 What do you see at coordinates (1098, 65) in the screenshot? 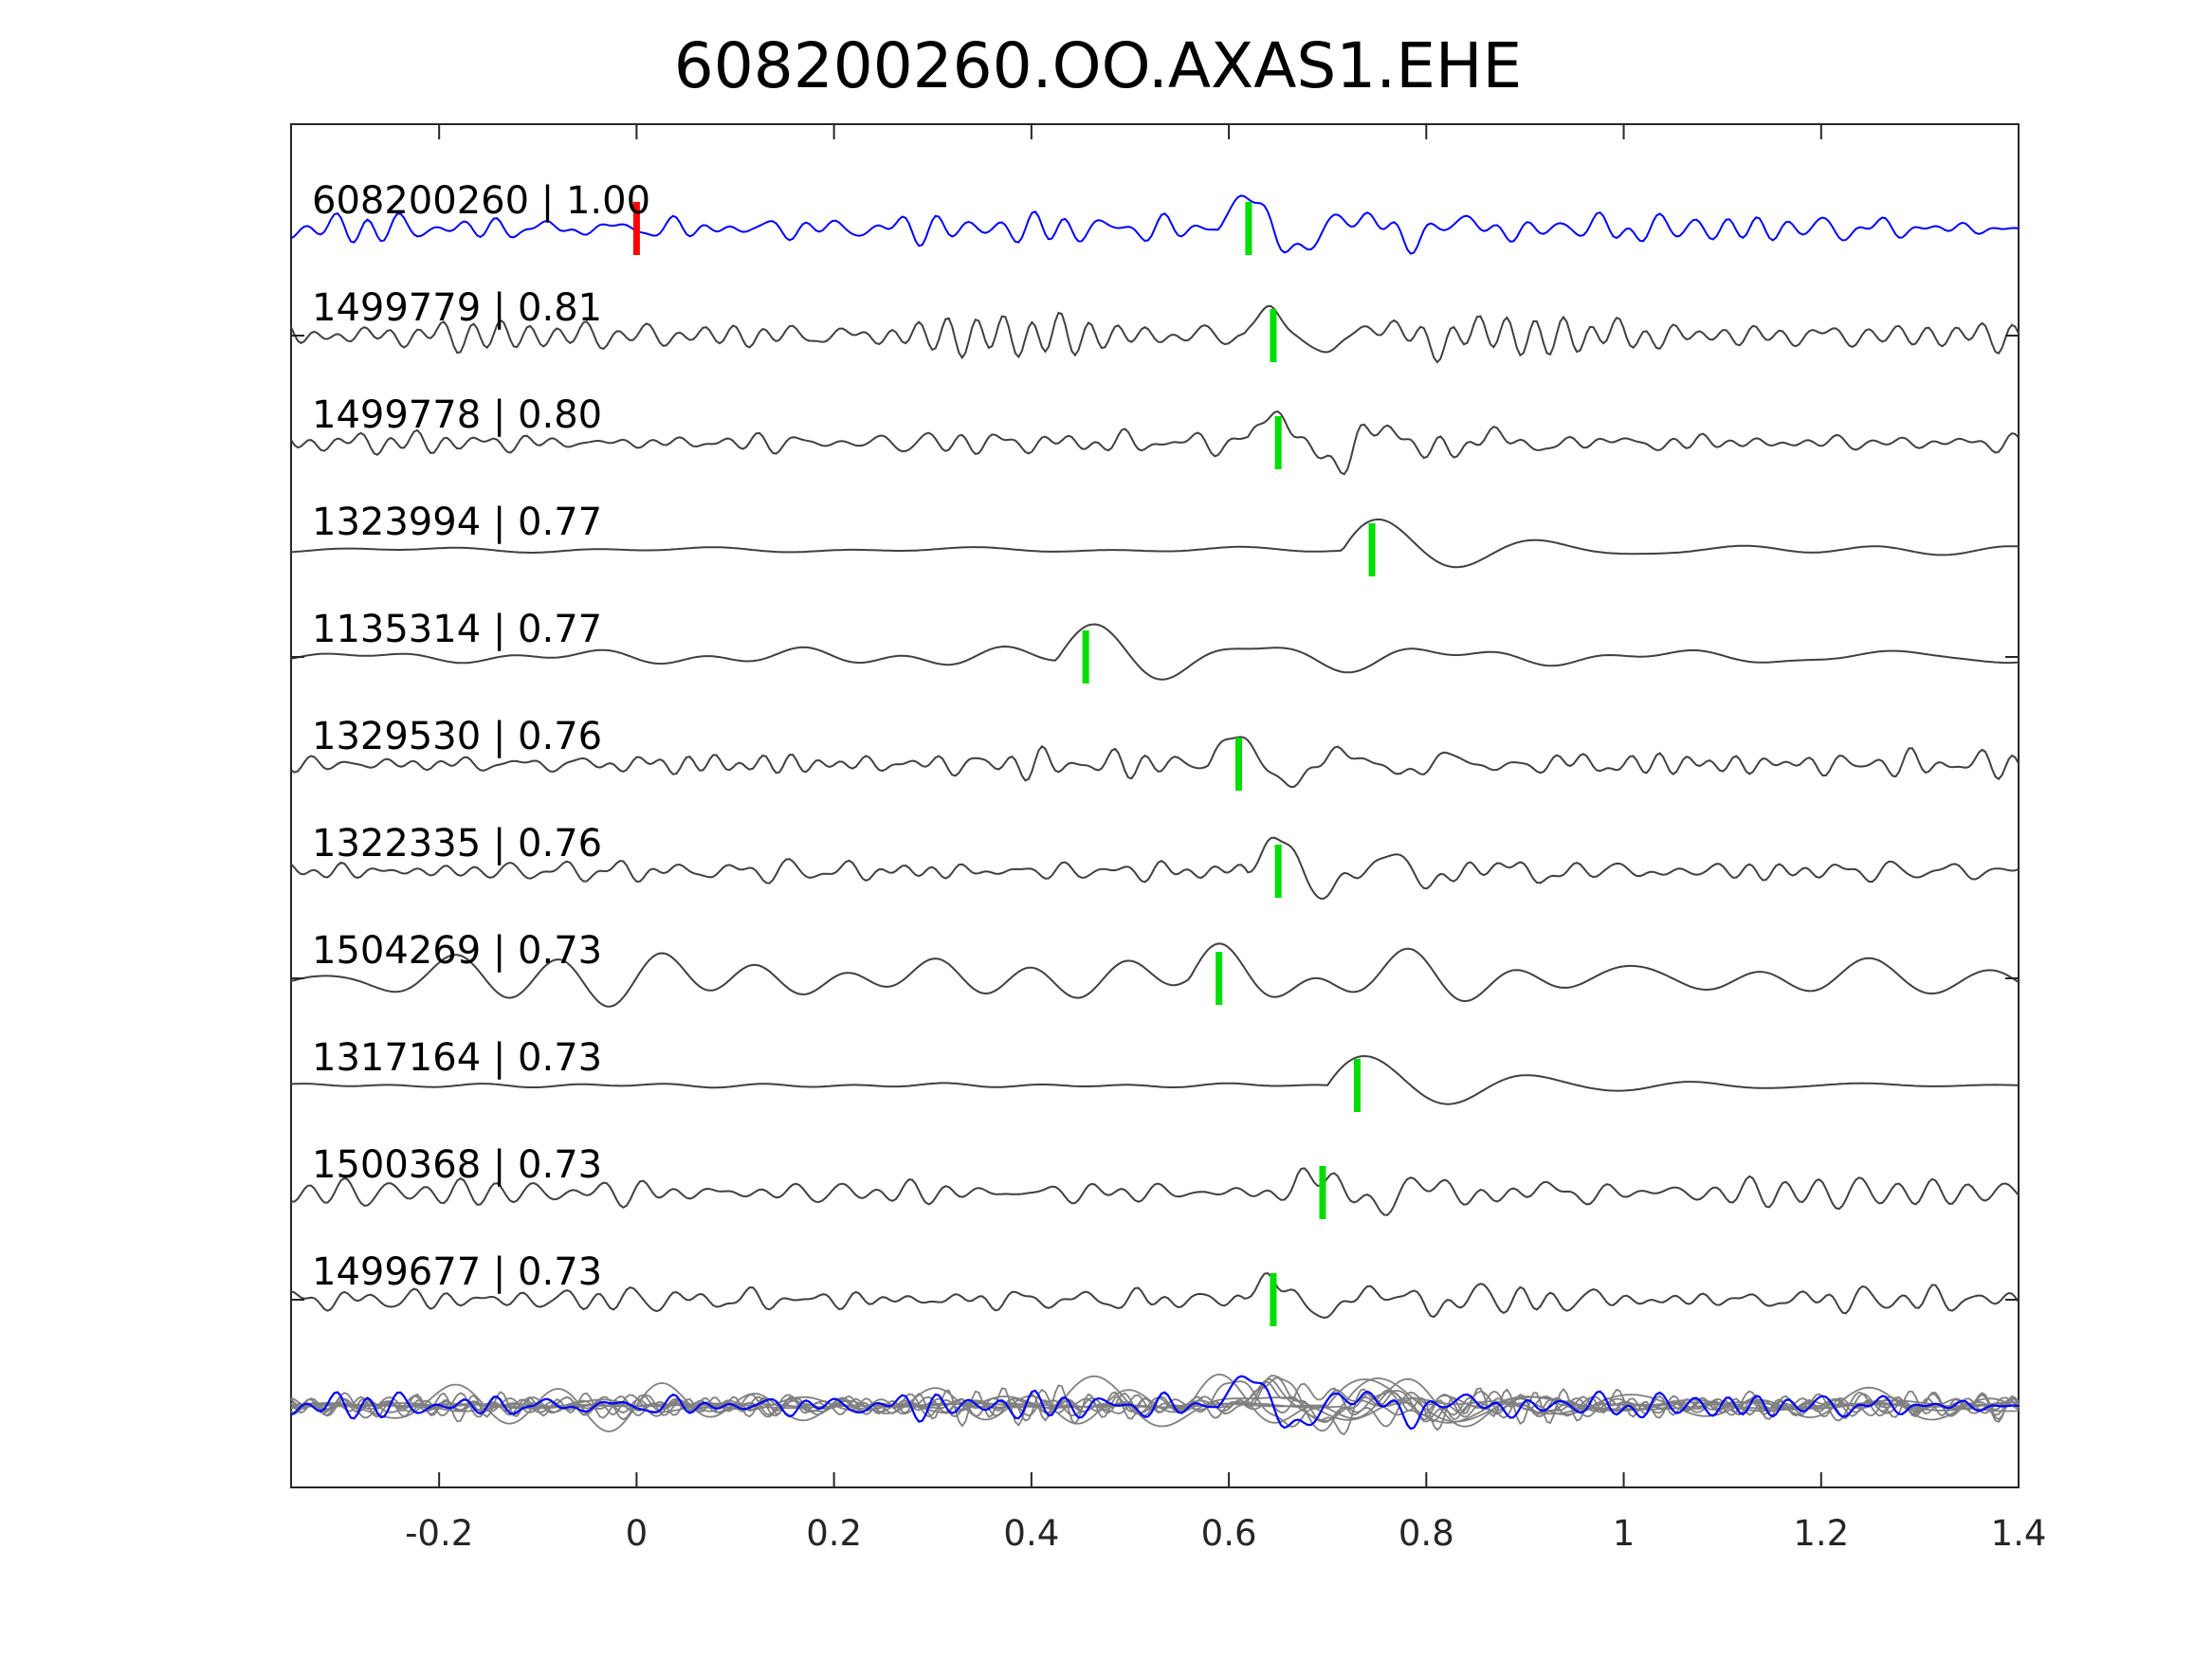
I see `chart-title: 608200260.OO.AXAS1.EHE` at bounding box center [1098, 65].